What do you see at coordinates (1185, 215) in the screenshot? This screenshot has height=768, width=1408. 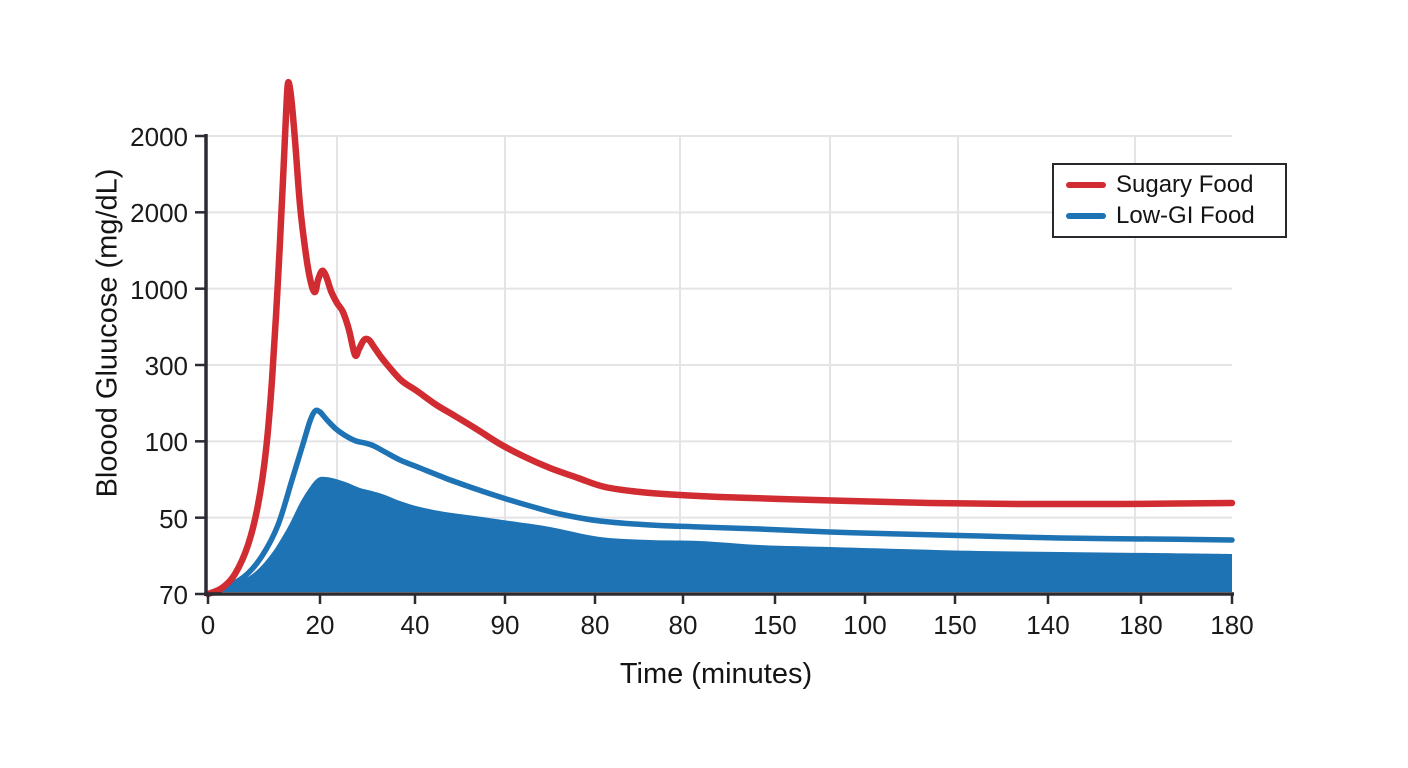 I see `legend-label: Low-GI Food` at bounding box center [1185, 215].